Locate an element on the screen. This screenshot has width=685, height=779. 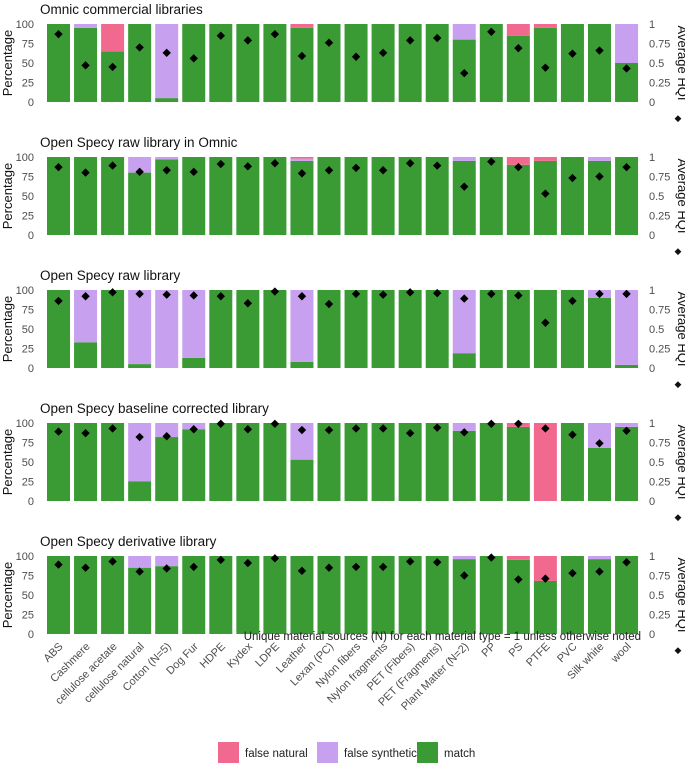
category-label: PTFE is located at coordinates (538, 655).